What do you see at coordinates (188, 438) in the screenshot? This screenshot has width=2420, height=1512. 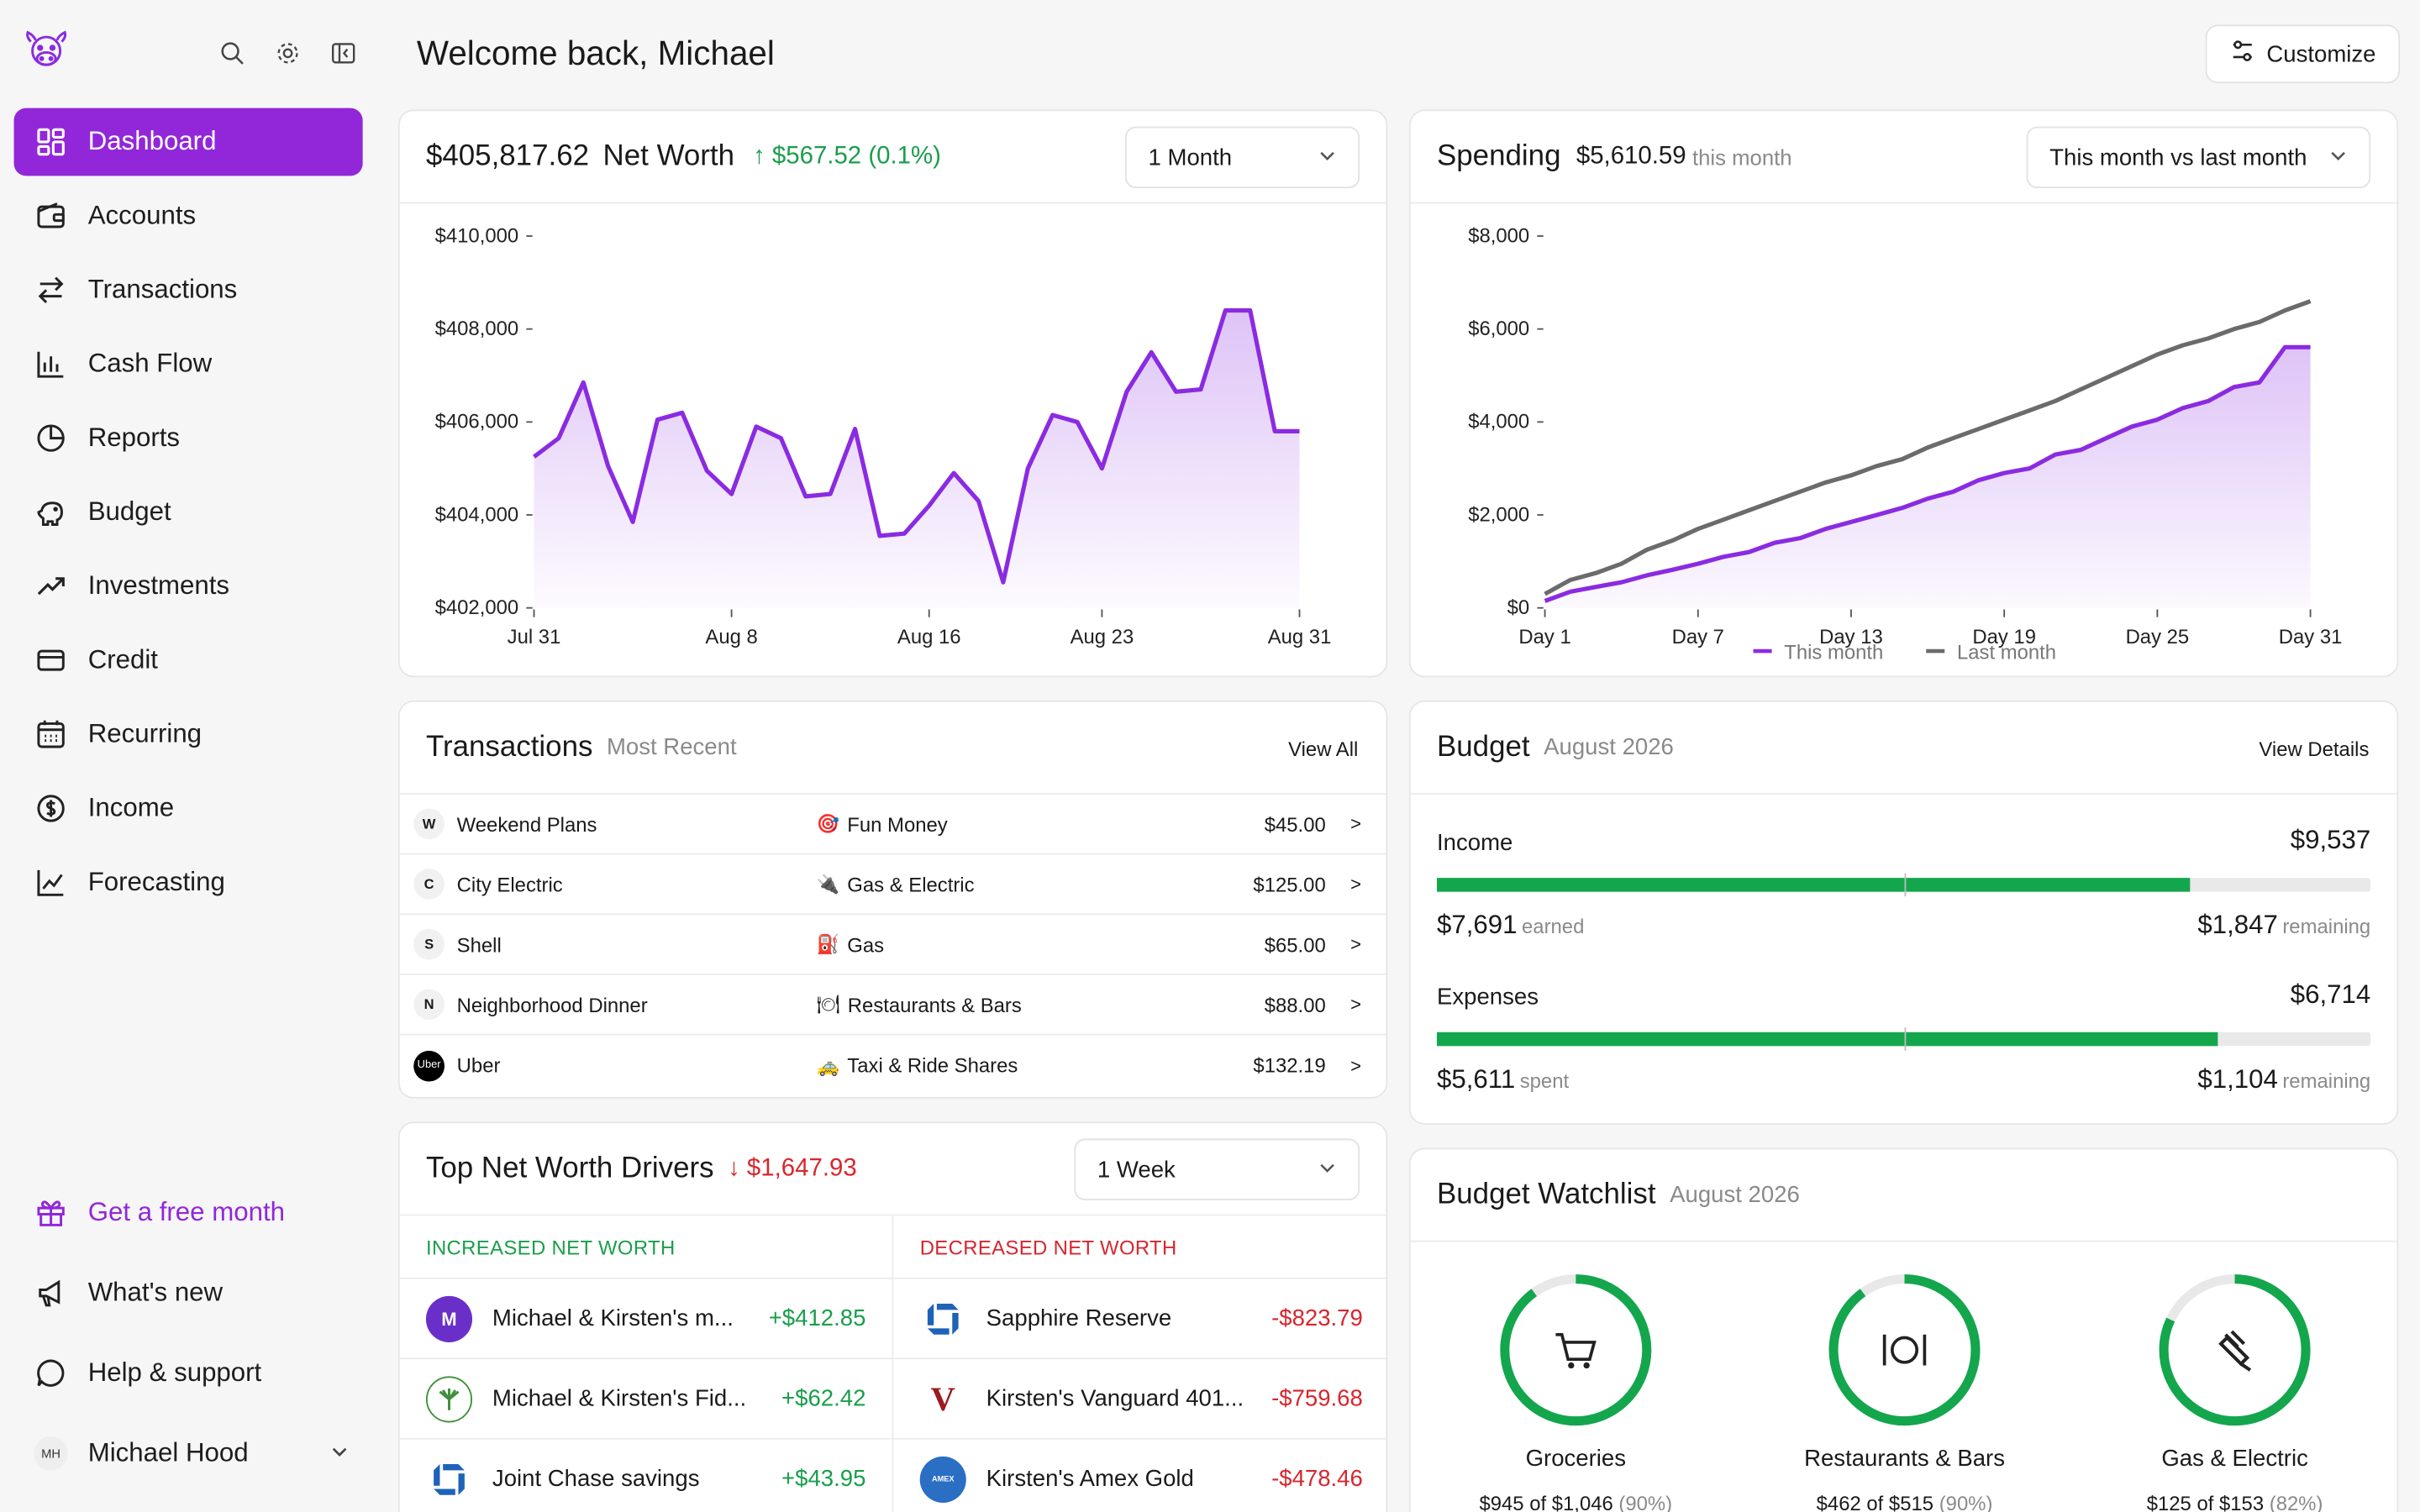 I see `nav-item-reports: Reports` at bounding box center [188, 438].